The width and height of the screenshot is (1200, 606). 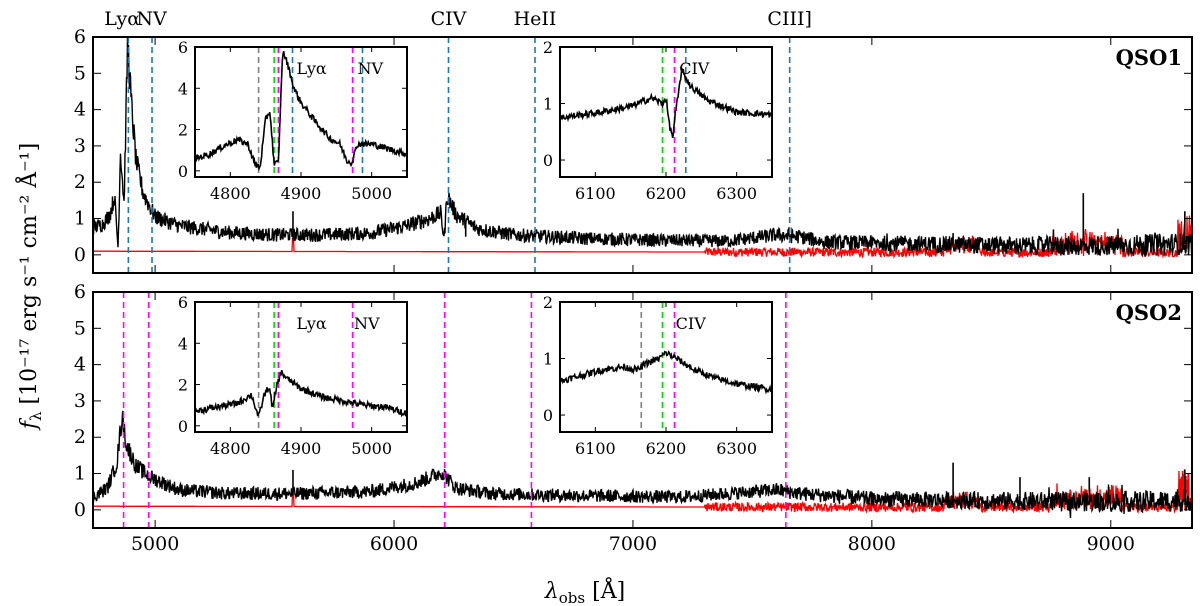 I want to click on panel2-ytick-label: 3, so click(x=80, y=401).